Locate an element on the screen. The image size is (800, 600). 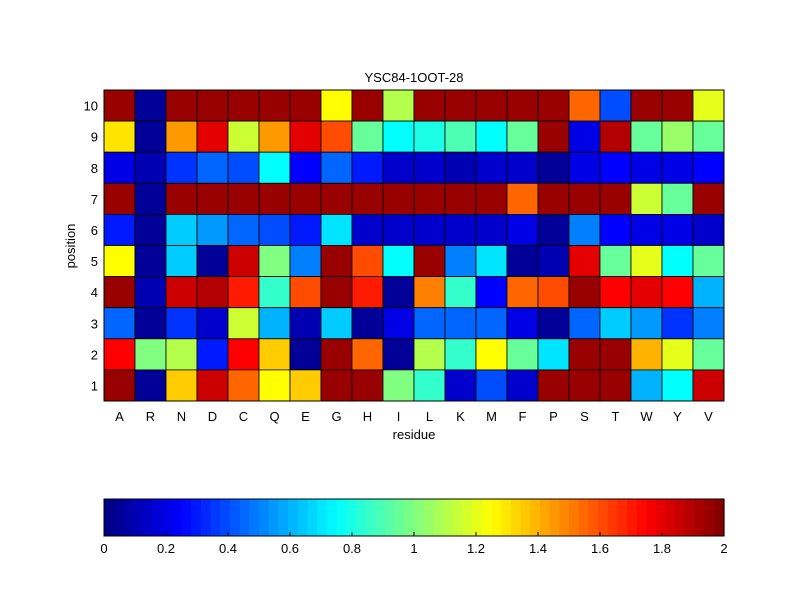
x-tick-label: G is located at coordinates (336, 416).